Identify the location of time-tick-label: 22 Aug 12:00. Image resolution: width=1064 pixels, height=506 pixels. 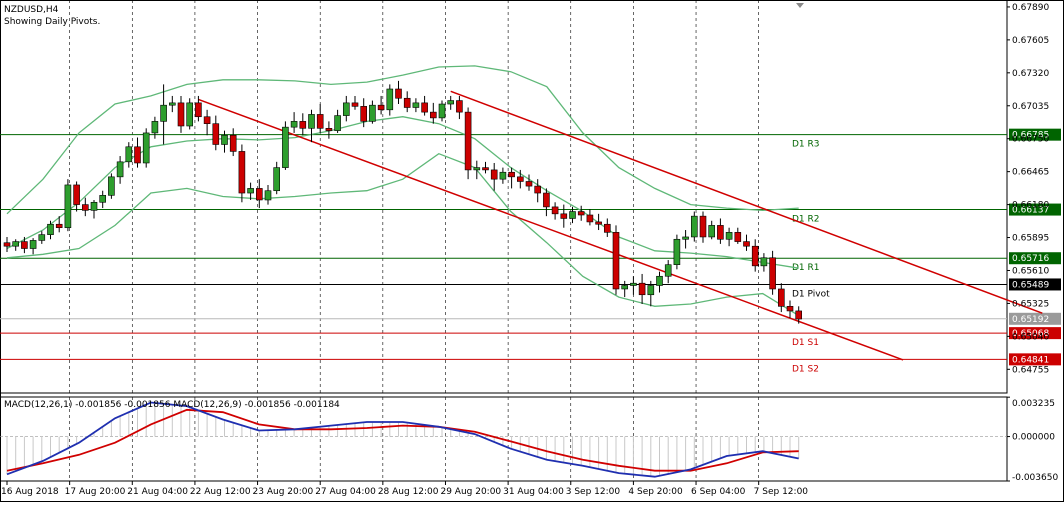
(220, 492).